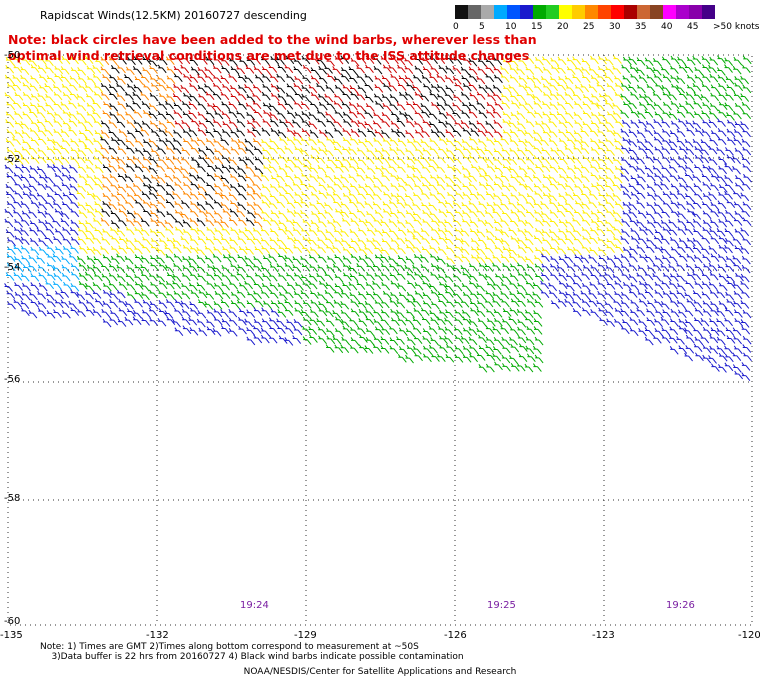 Image resolution: width=760 pixels, height=688 pixels. Describe the element at coordinates (456, 27) in the screenshot. I see `colorbar-label: 0` at that location.